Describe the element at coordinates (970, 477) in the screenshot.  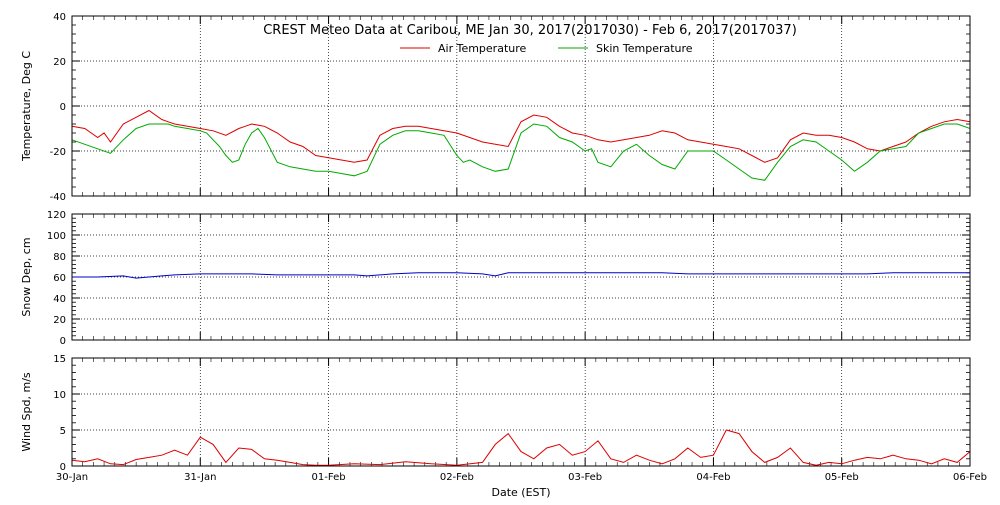
I see `x-tick-label: 06-Feb` at that location.